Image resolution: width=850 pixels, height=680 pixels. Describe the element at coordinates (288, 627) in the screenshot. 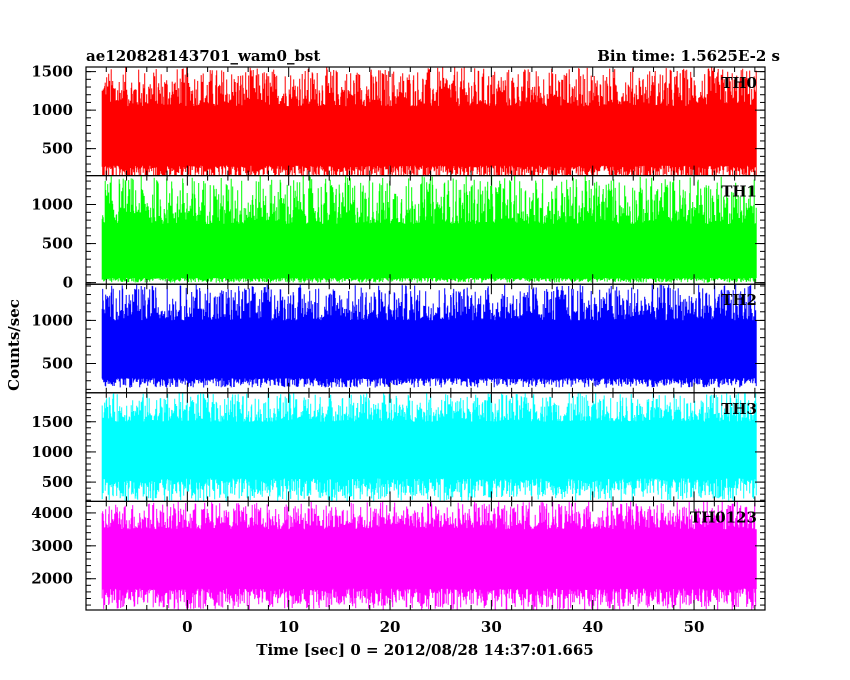

I see `x-tick-label: 10` at that location.